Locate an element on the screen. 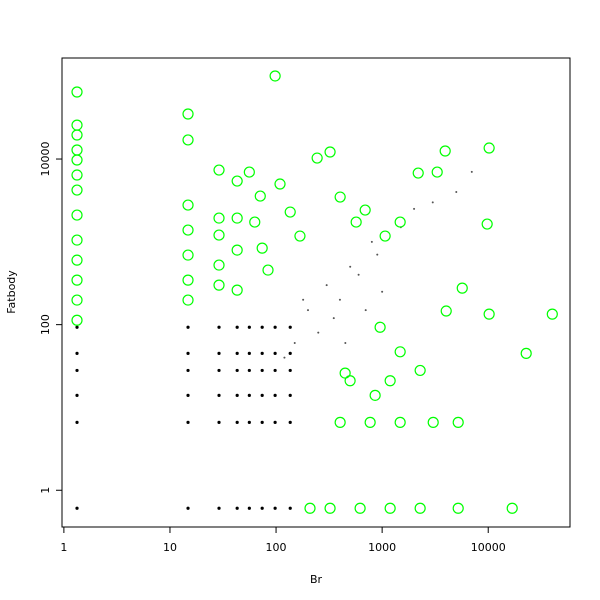 This screenshot has width=600, height=600. x-tick-label: 10 is located at coordinates (170, 547).